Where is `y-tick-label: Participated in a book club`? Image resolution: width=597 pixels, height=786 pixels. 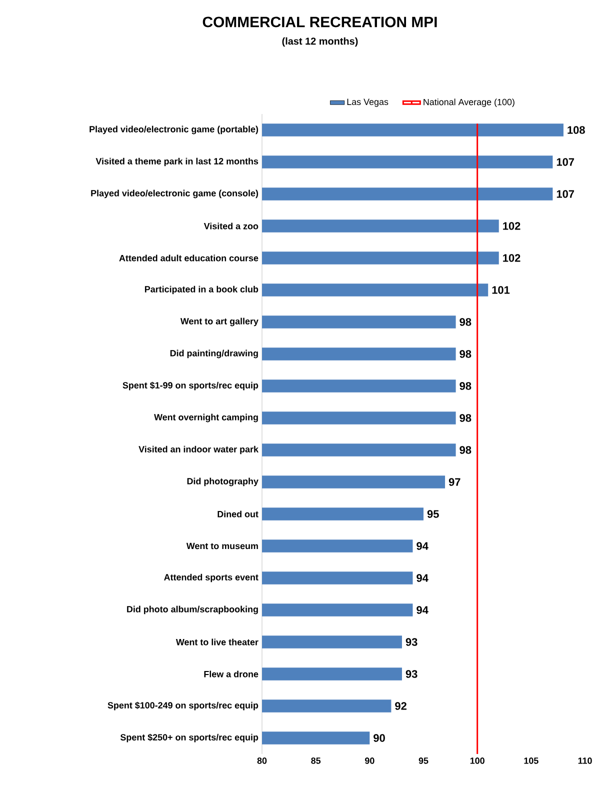
y-tick-label: Participated in a book club is located at coordinates (201, 290).